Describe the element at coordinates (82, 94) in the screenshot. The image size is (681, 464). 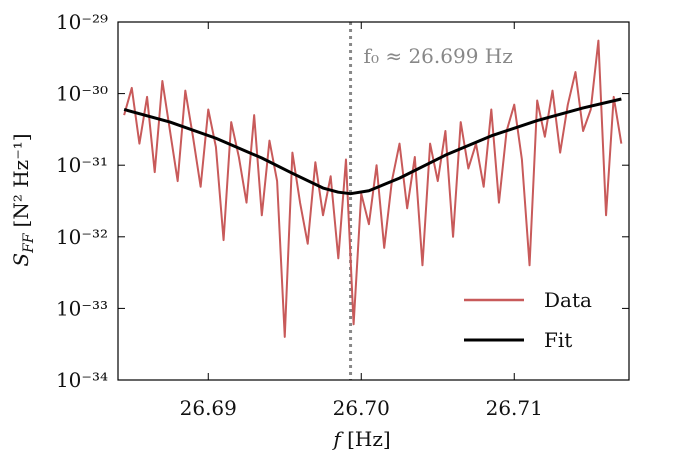
I see `y-tick-label: 10⁻³⁰` at that location.